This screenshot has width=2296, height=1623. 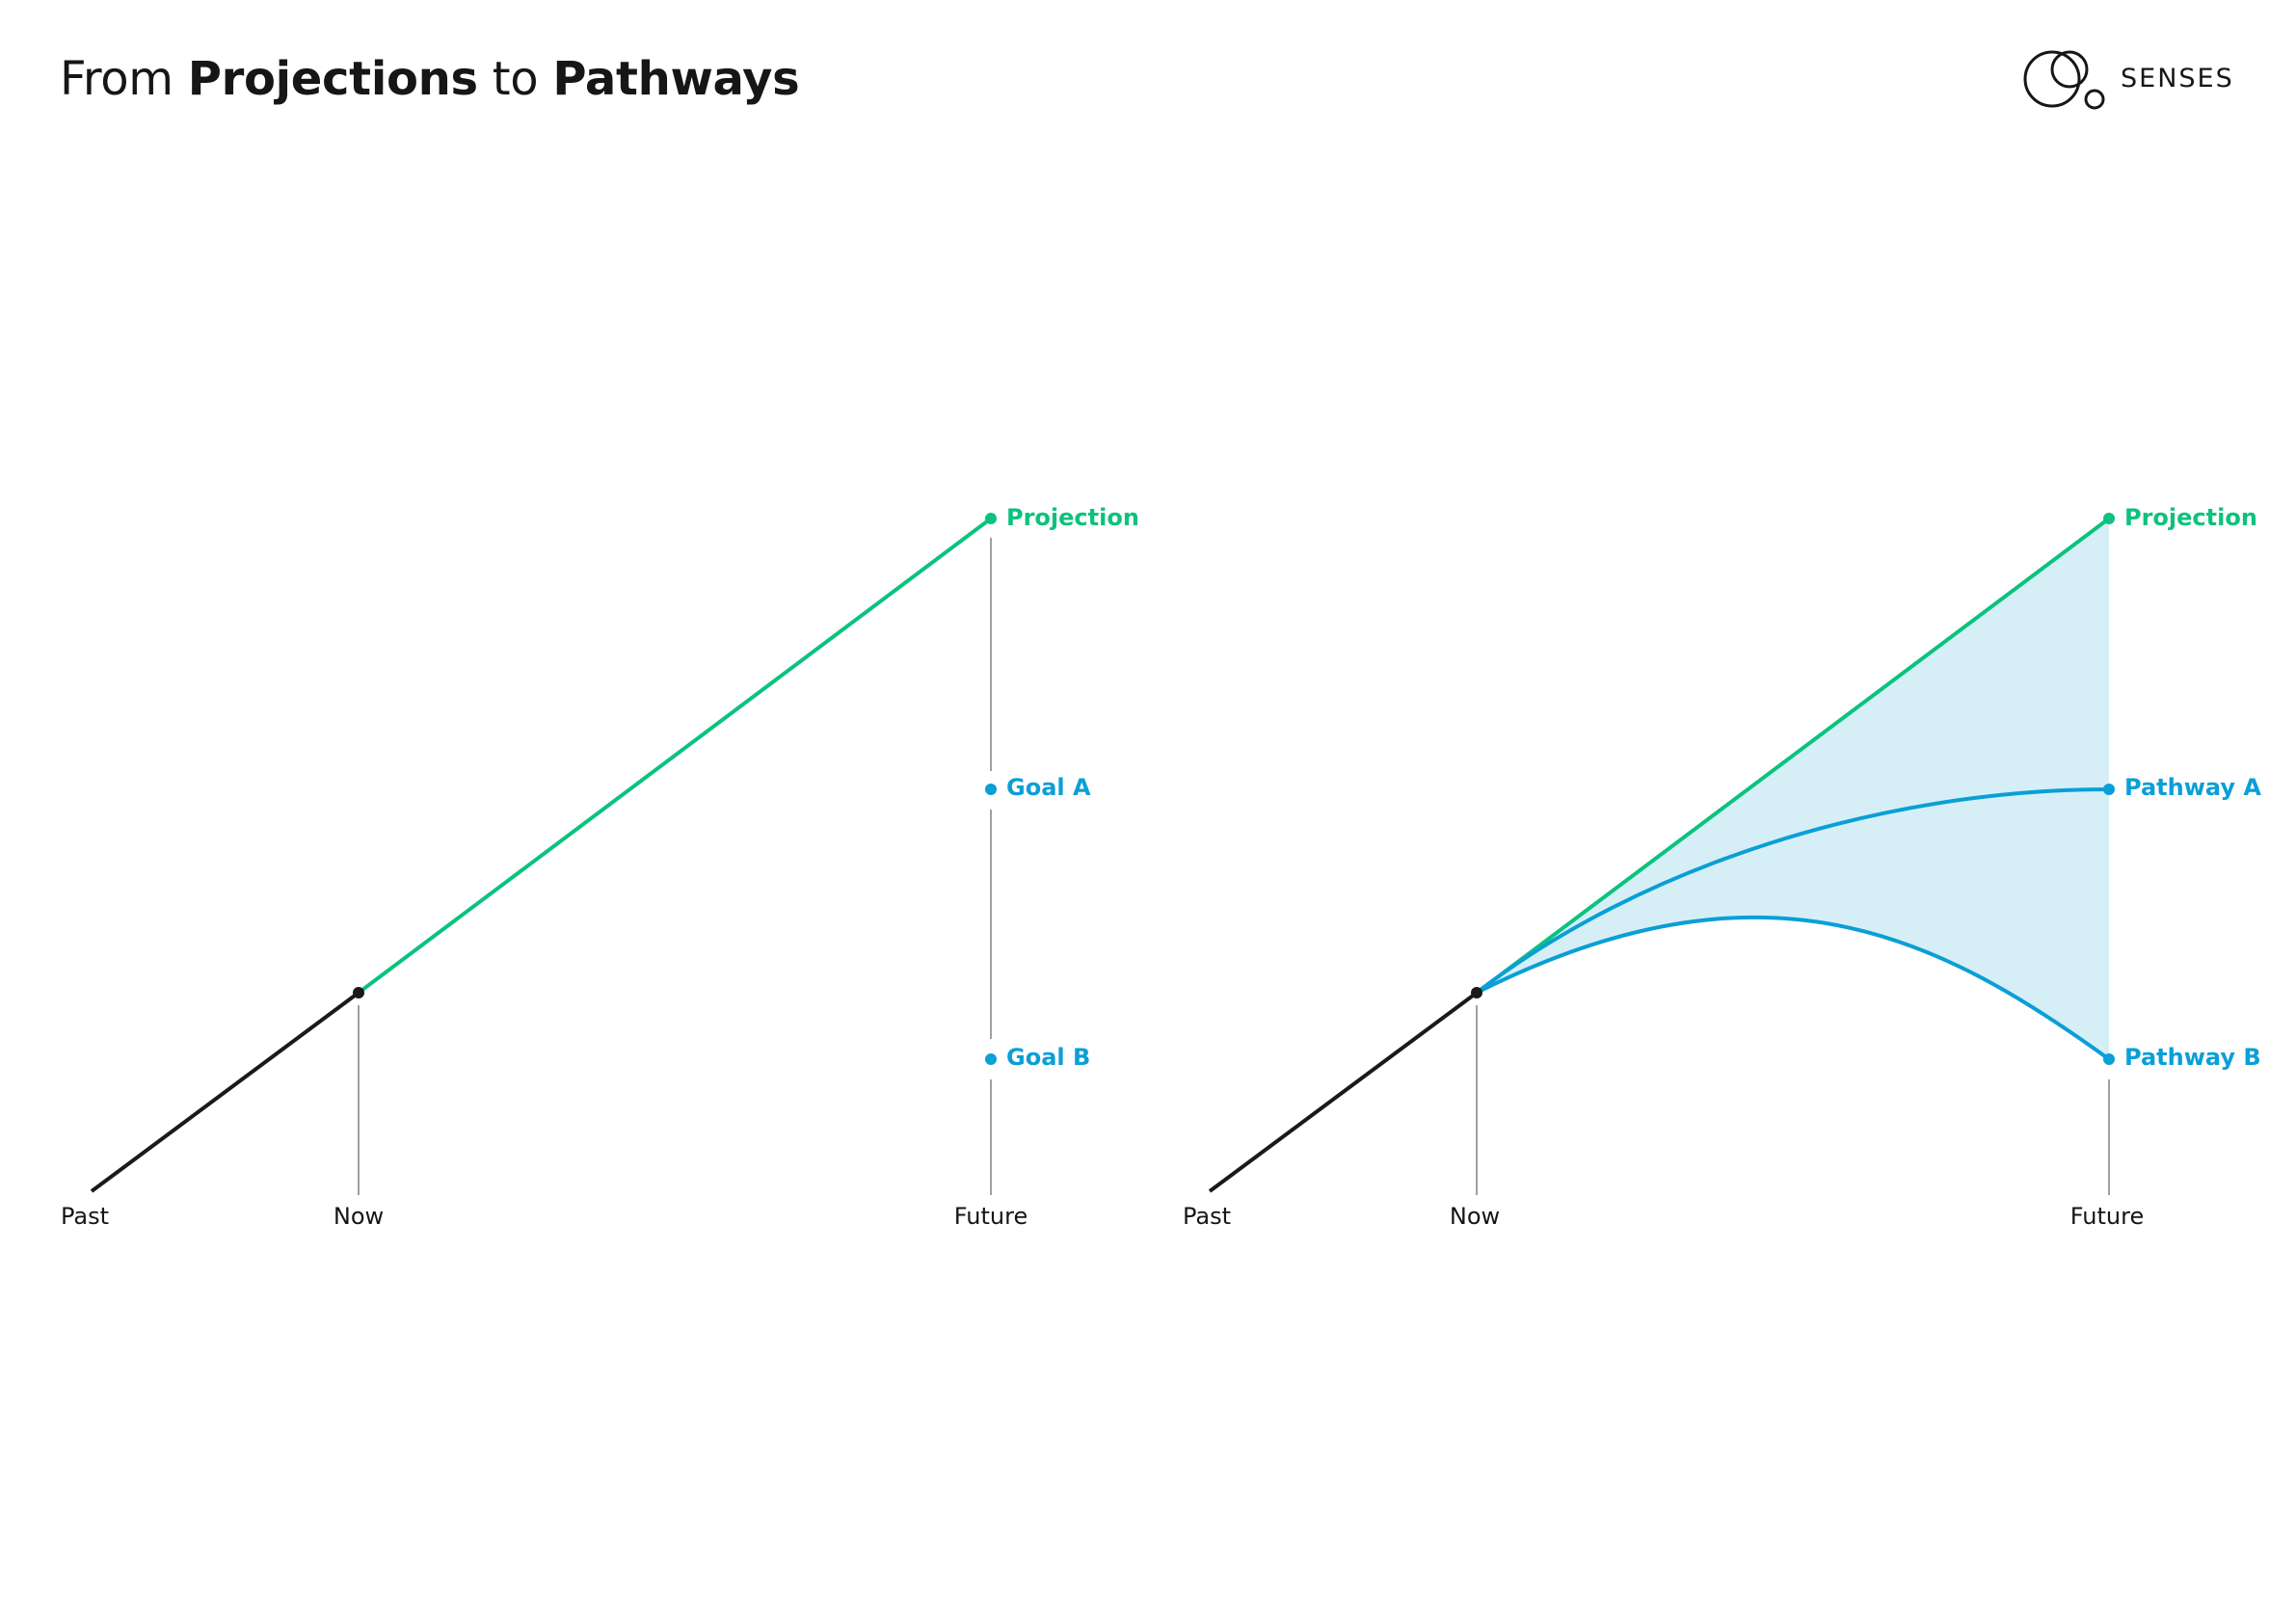 I want to click on right-pathway-b-curve, so click(x=1793, y=988).